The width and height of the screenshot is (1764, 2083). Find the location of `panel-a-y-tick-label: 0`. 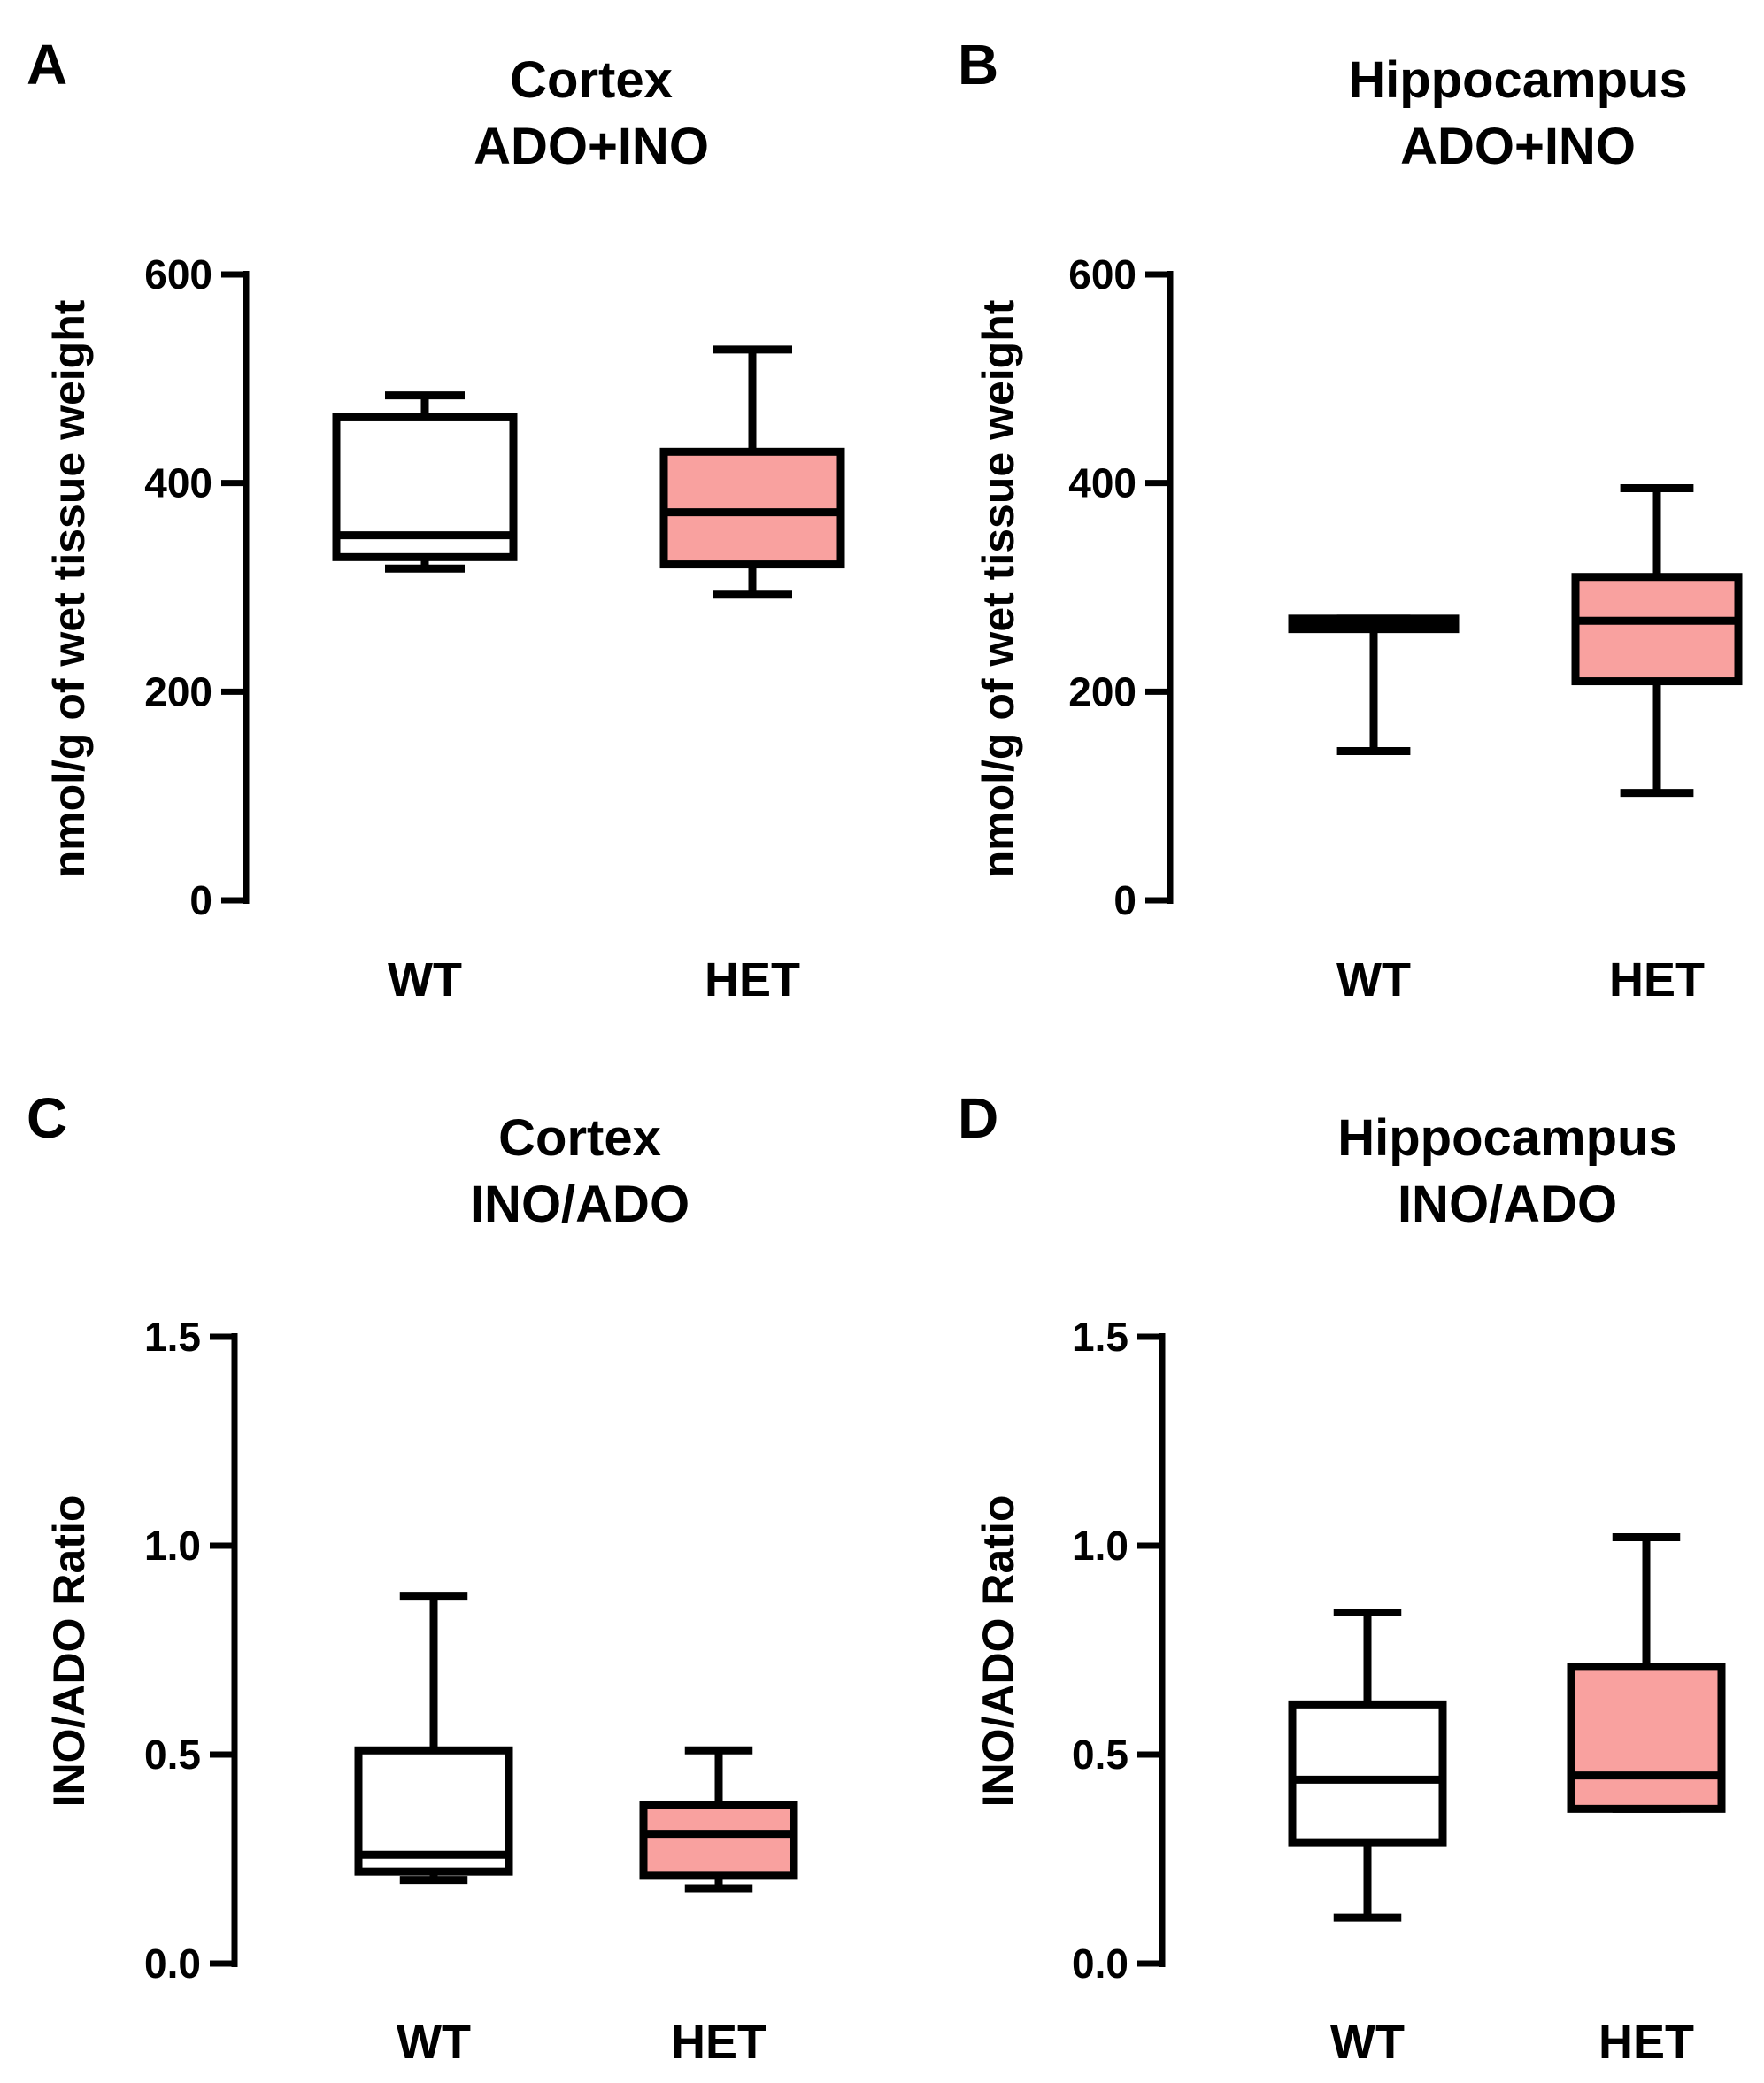

panel-a-y-tick-label: 0 is located at coordinates (200, 900).